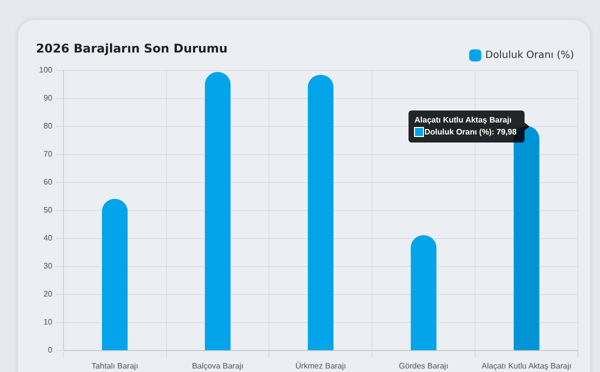 This screenshot has height=372, width=600. What do you see at coordinates (529, 55) in the screenshot?
I see `legend-label: Doluluk Oranı (%)` at bounding box center [529, 55].